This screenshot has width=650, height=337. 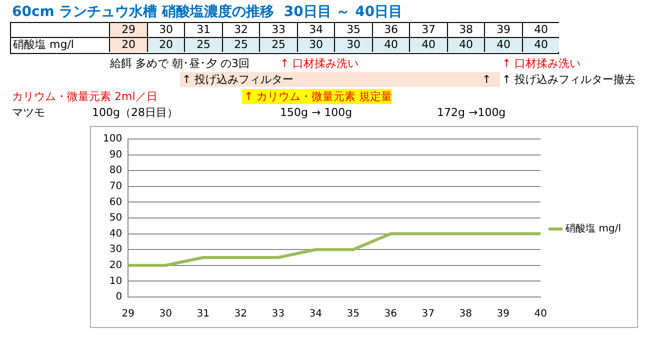 I want to click on x-tick-label: 29, so click(x=128, y=314).